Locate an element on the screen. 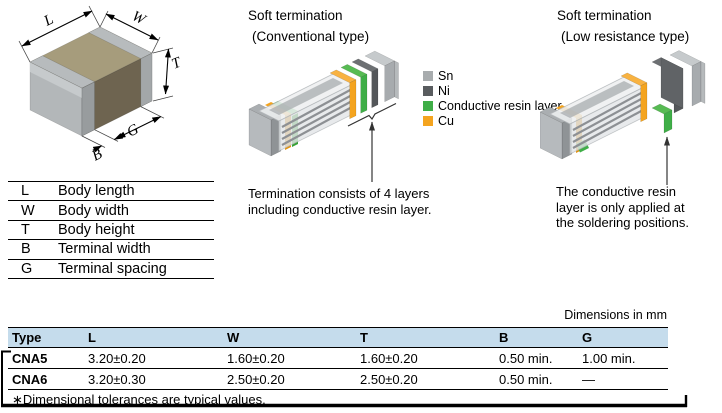 This screenshot has height=413, width=722. legend-item-ni: Ni is located at coordinates (492, 91).